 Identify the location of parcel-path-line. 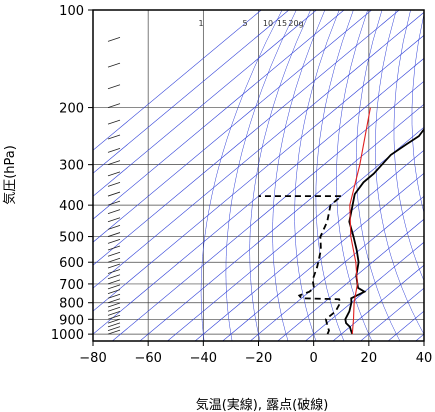
(360, 221).